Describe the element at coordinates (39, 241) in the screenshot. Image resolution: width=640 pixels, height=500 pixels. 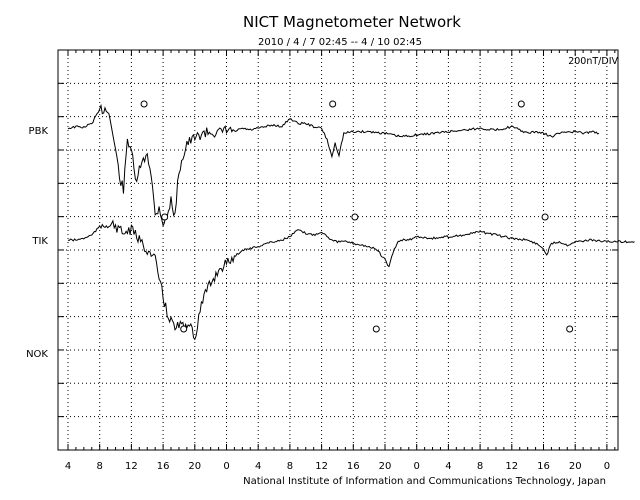
I see `station-label: TIK` at that location.